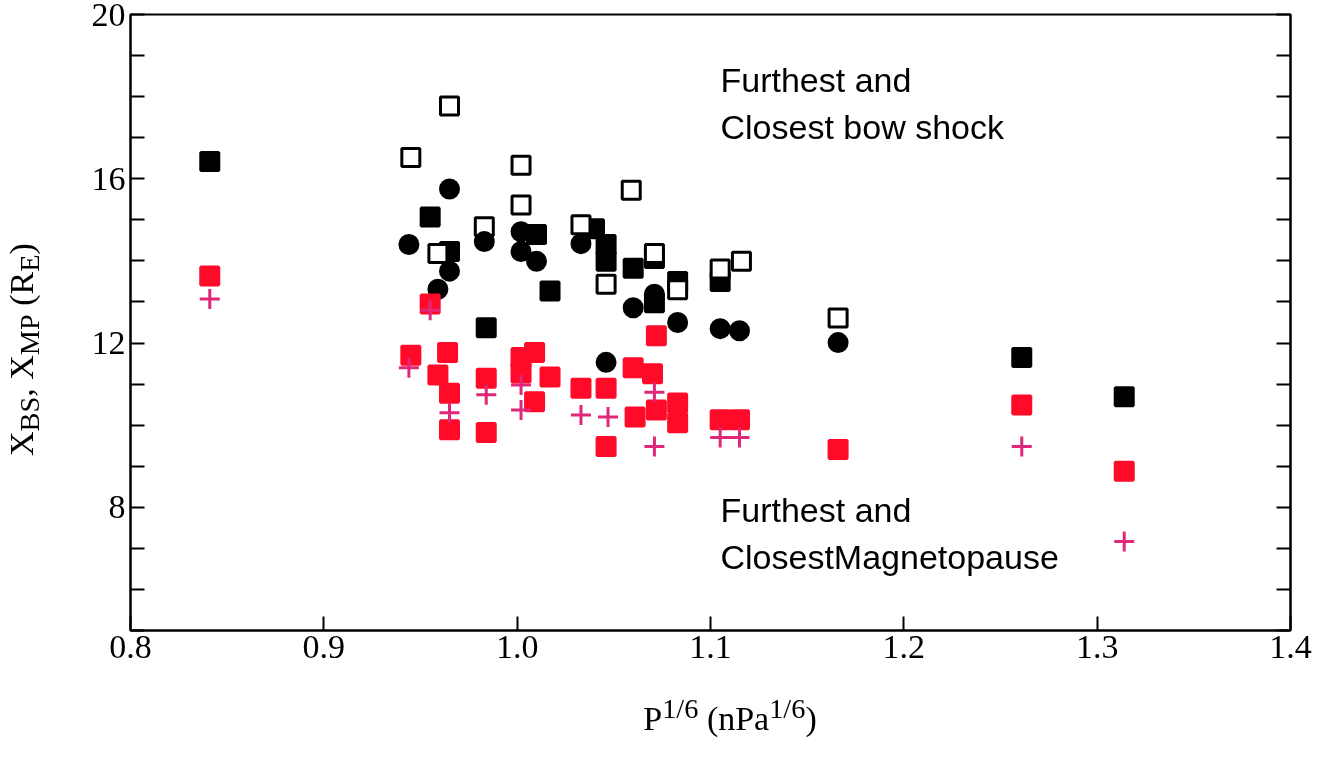 The width and height of the screenshot is (1329, 760). What do you see at coordinates (324, 646) in the screenshot?
I see `x-tick-label: 0.9` at bounding box center [324, 646].